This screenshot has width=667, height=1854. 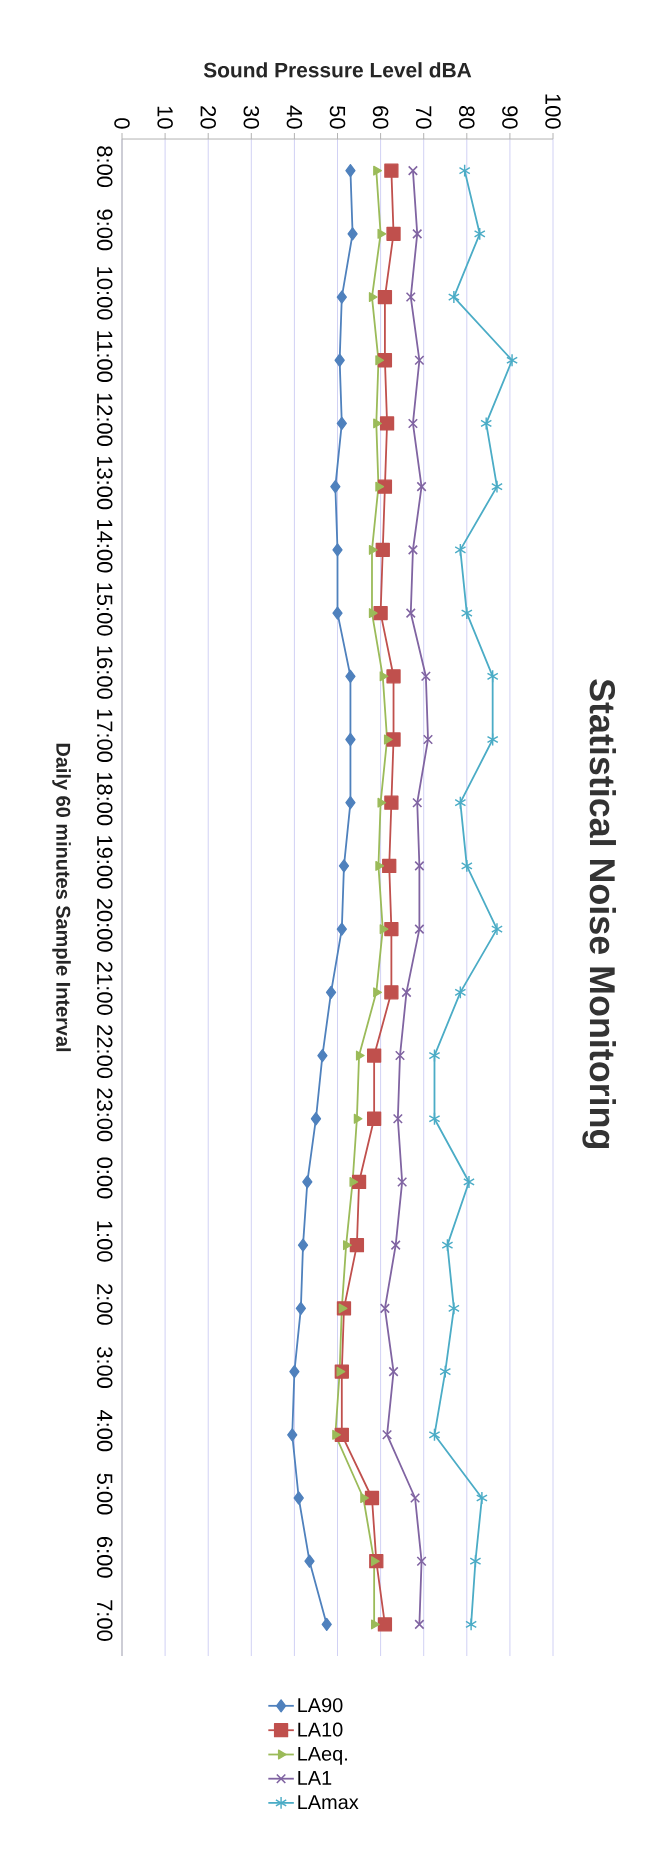 What do you see at coordinates (104, 862) in the screenshot?
I see `y-tick-label: 19:00` at bounding box center [104, 862].